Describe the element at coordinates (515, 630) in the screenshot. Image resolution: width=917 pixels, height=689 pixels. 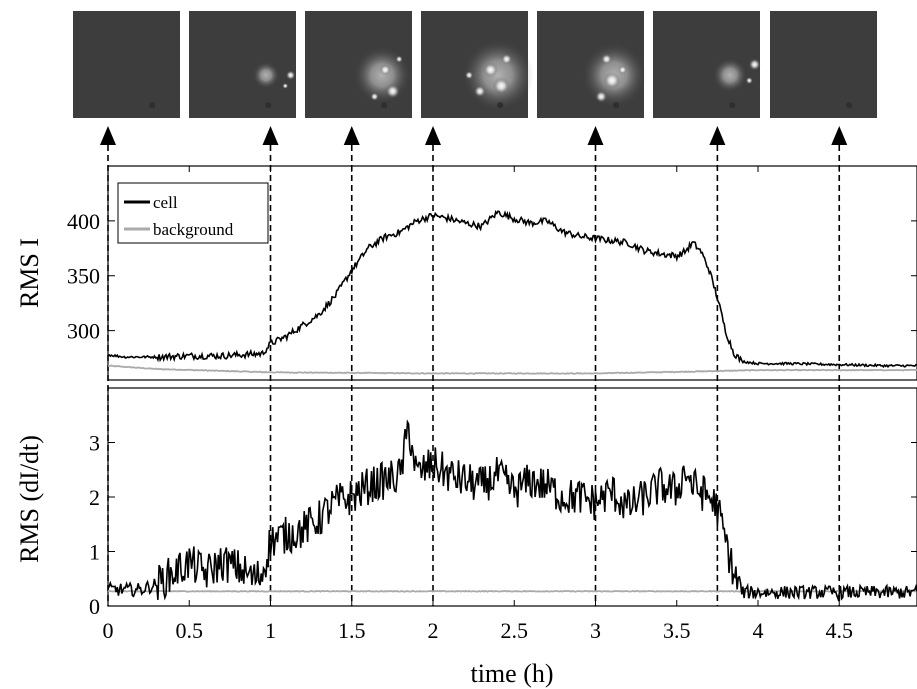
I see `x-tick-label: 2.5` at that location.